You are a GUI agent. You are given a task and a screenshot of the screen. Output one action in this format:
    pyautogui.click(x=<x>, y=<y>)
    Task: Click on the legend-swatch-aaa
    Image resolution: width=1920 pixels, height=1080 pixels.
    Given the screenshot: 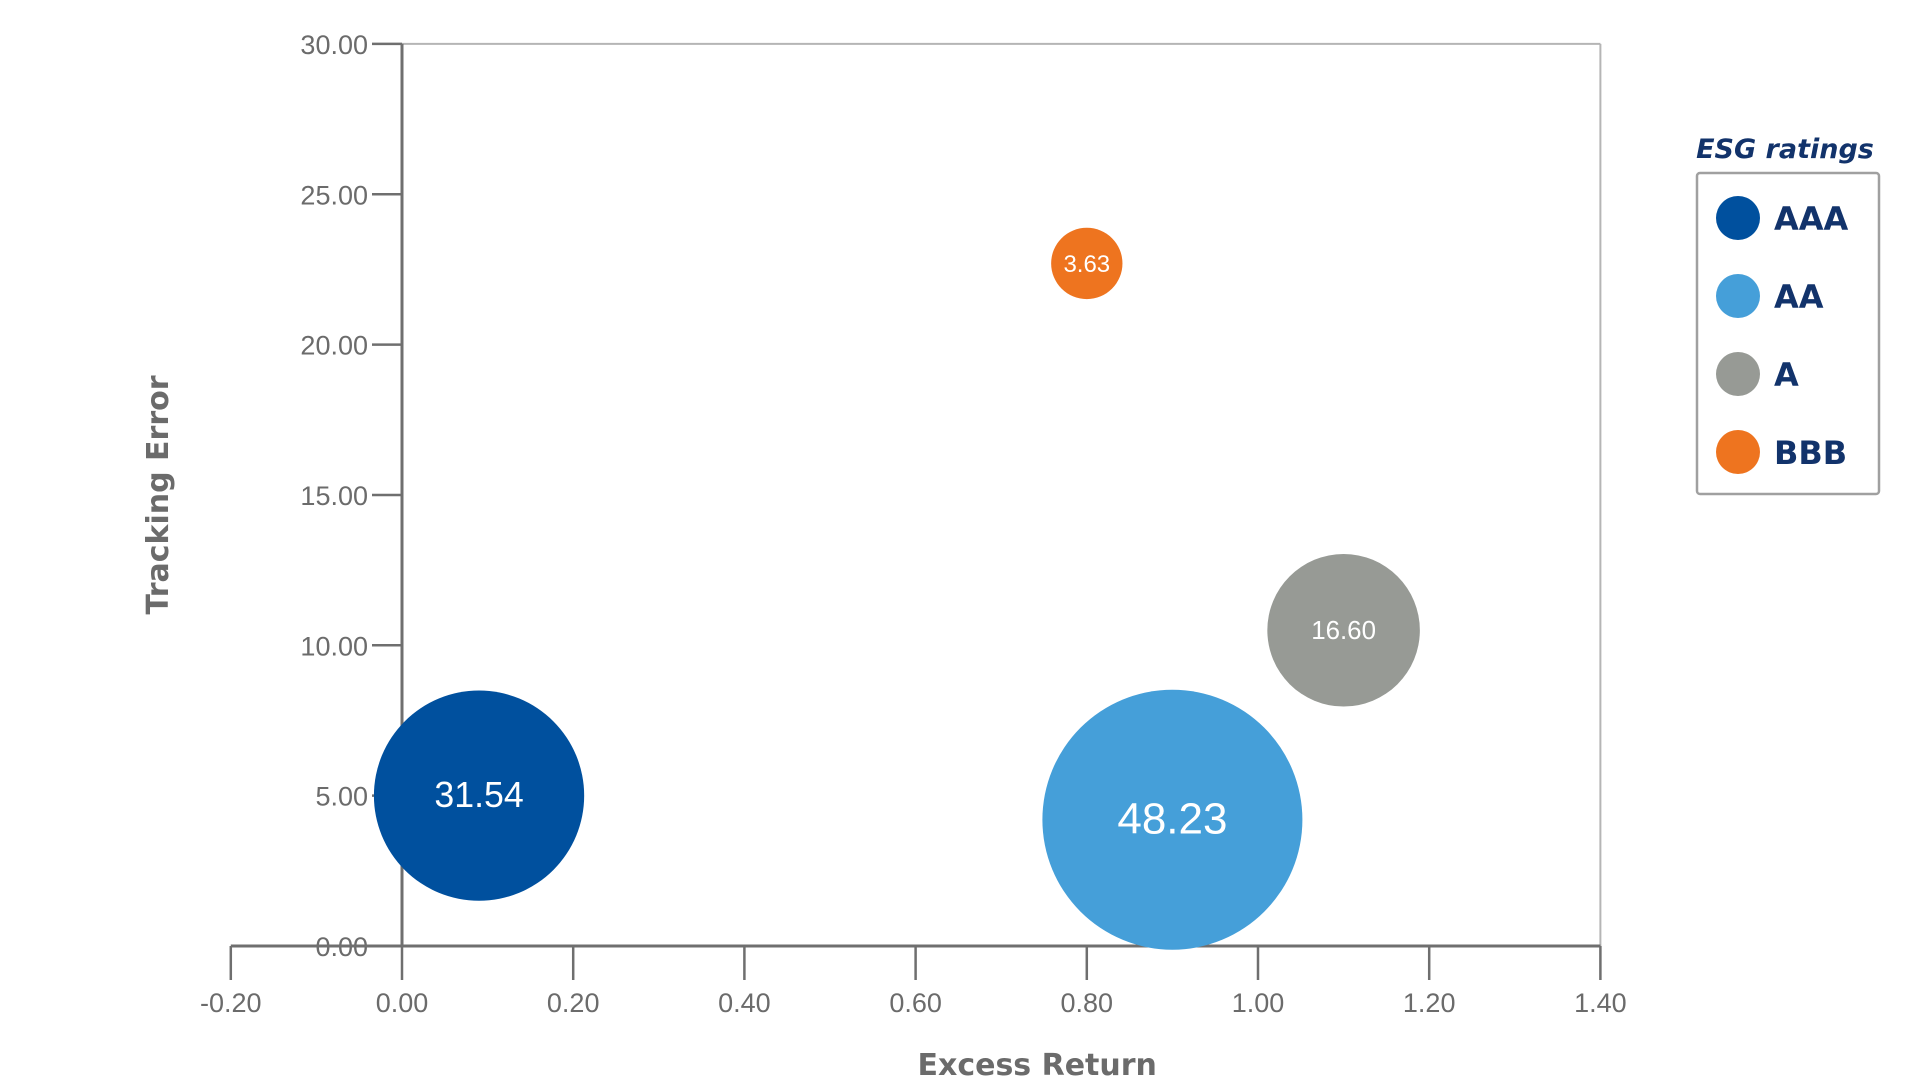 What is the action you would take?
    pyautogui.click(x=1738, y=218)
    